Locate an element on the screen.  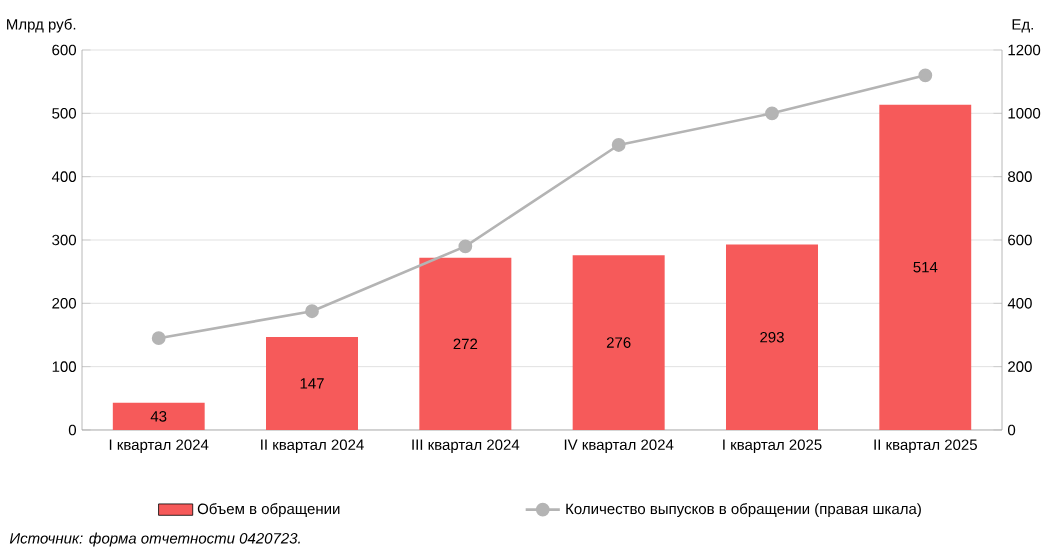
y-tick-label: 300 is located at coordinates (64, 240).